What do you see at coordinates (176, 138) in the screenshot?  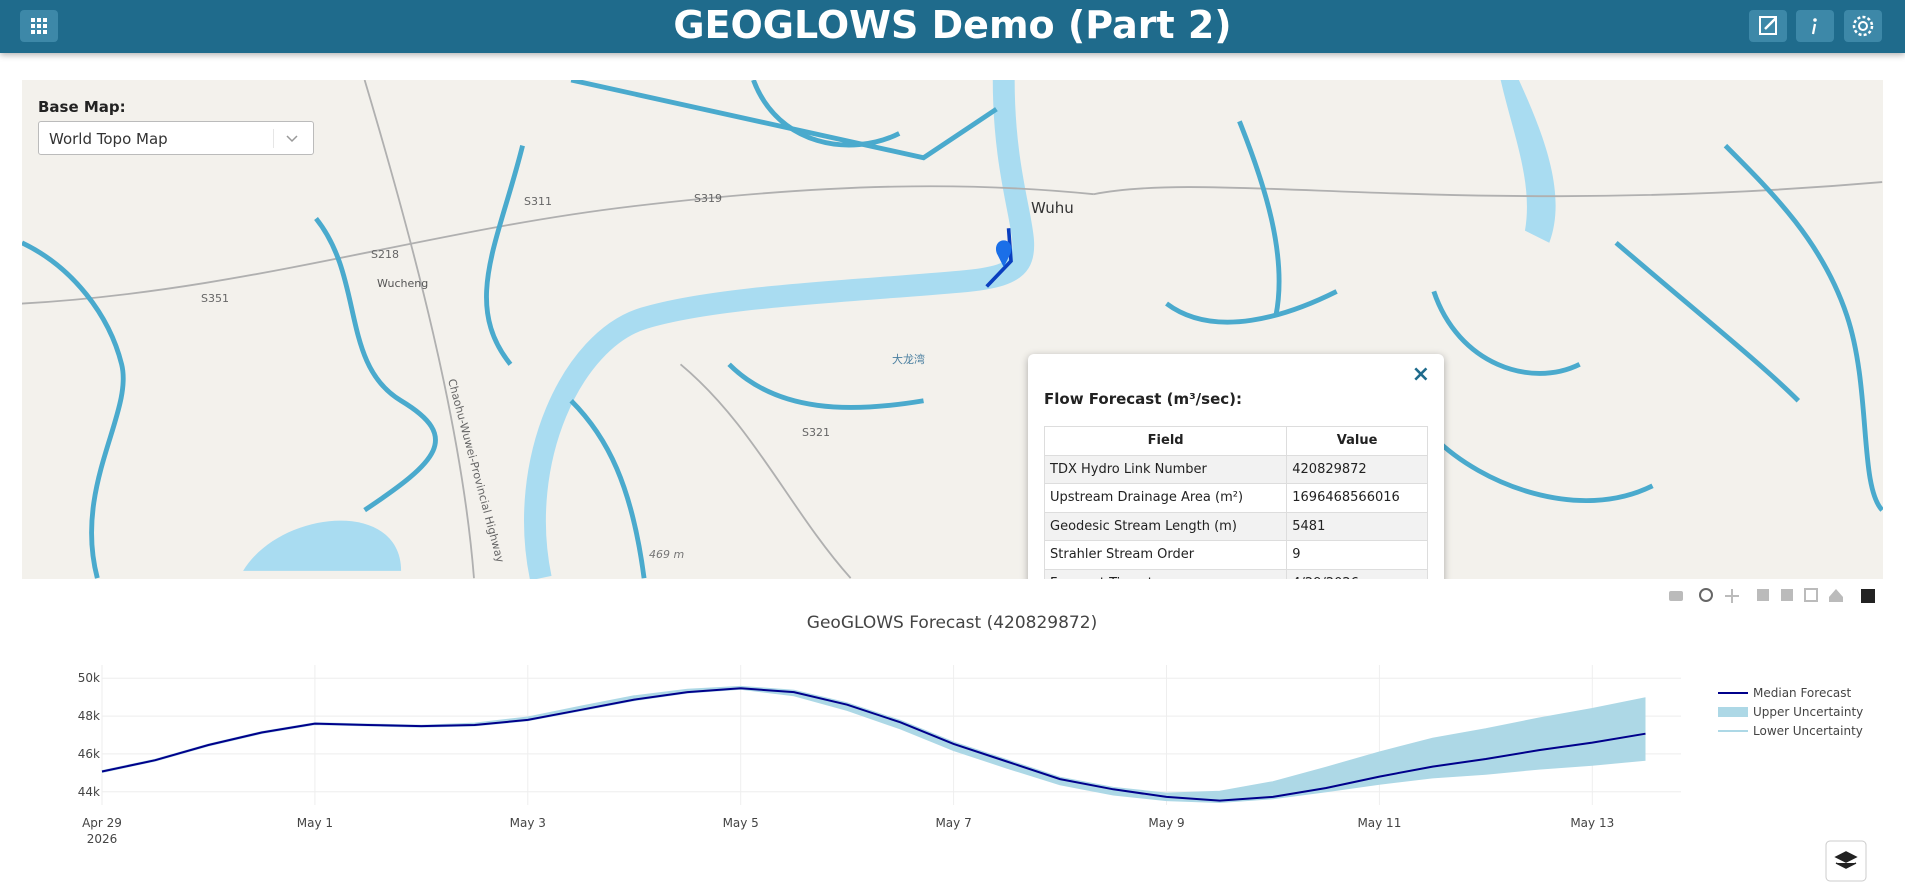 I see `base-map-select: World Topo Map` at bounding box center [176, 138].